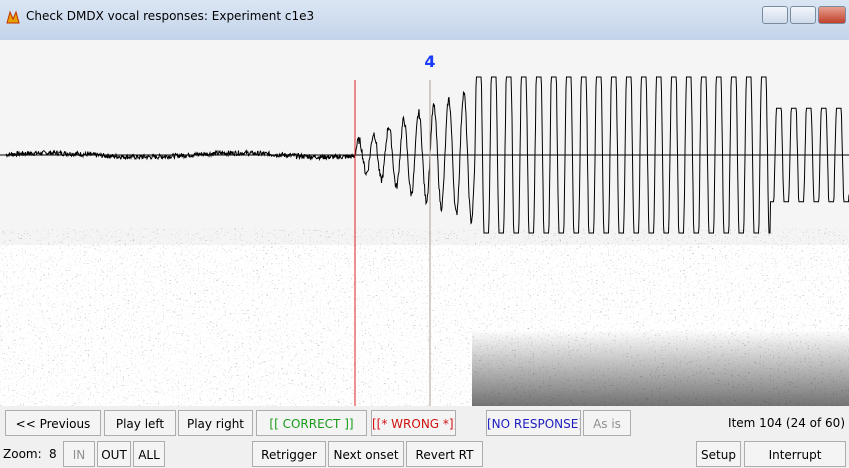 This screenshot has width=849, height=468. What do you see at coordinates (311, 423) in the screenshot?
I see `correct-button: [[ CORRECT ]]` at bounding box center [311, 423].